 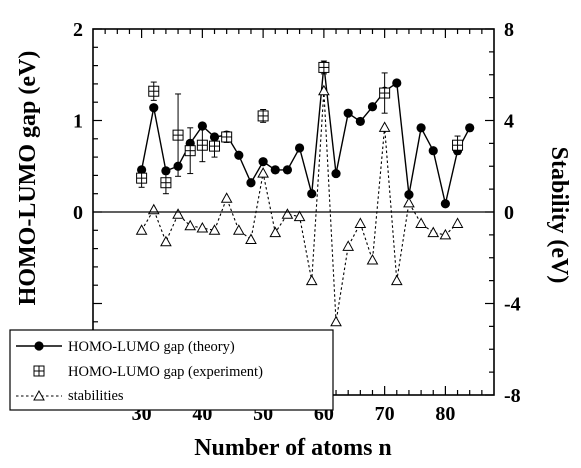 What do you see at coordinates (28, 178) in the screenshot?
I see `y-axis-title-left: HOMO-LUMO gap (eV)` at bounding box center [28, 178].